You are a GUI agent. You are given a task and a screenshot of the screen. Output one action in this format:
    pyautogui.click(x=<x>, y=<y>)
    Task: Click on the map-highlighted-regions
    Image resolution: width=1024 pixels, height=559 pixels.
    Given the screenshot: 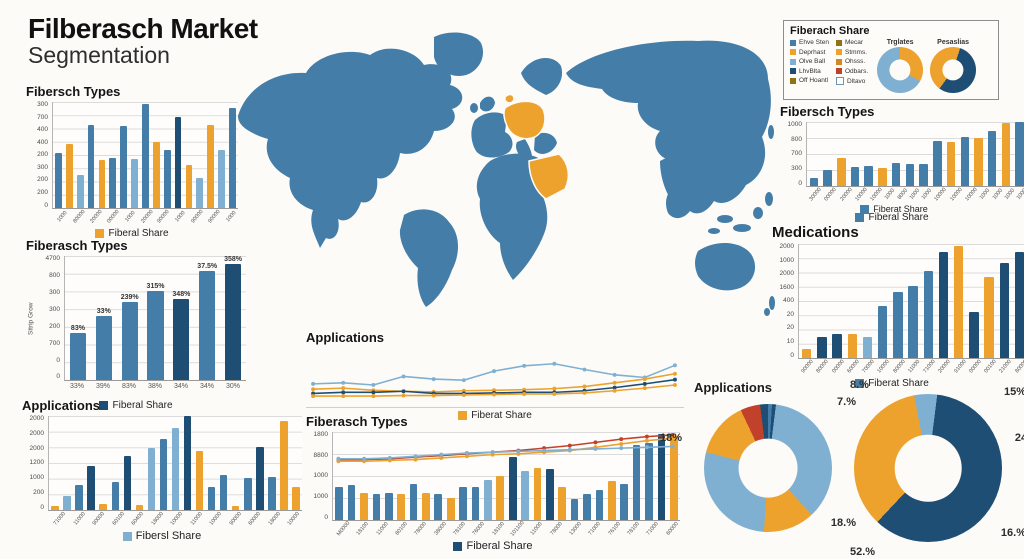 What is the action you would take?
    pyautogui.click(x=536, y=146)
    